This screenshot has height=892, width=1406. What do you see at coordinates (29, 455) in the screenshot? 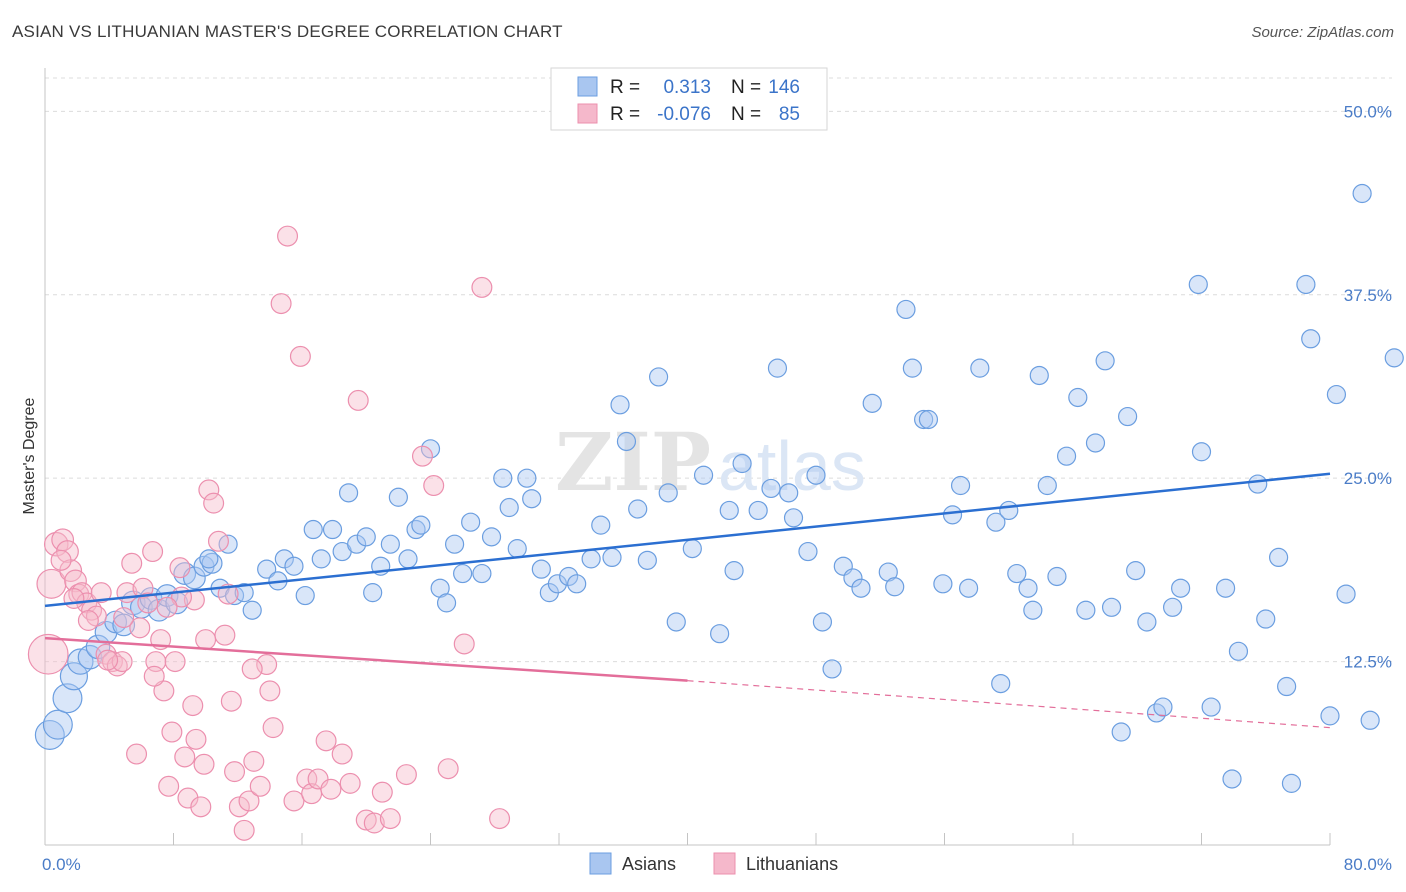
I see `y-axis-label: Master's Degree` at bounding box center [29, 455].